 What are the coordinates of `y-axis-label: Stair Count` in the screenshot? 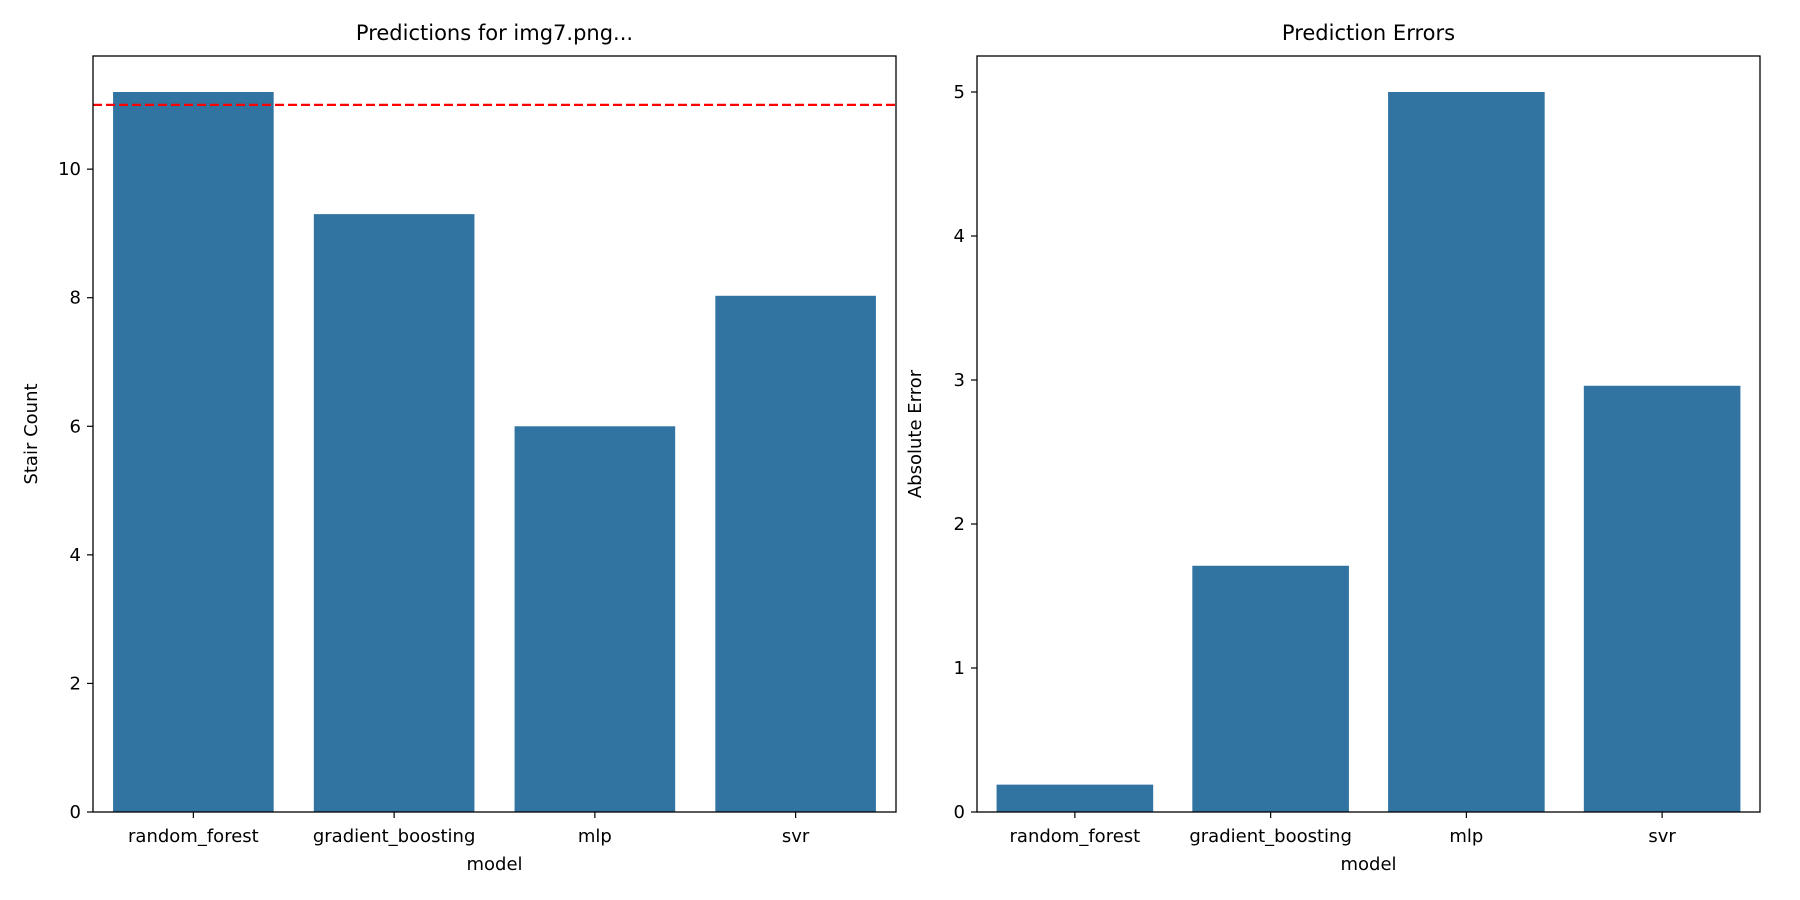 It's located at (31, 433).